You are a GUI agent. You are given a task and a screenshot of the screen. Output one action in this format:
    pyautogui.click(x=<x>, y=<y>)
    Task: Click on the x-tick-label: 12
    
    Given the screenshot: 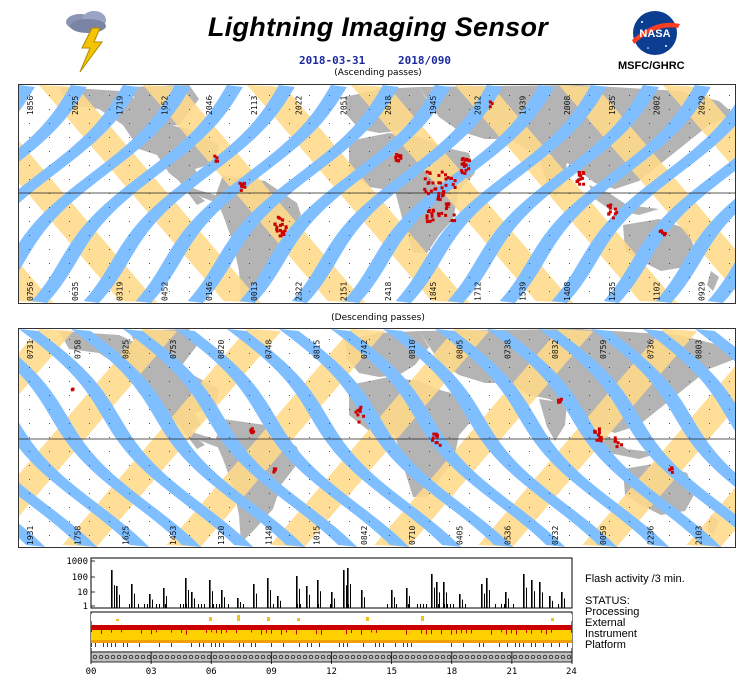 What is the action you would take?
    pyautogui.click(x=331, y=672)
    